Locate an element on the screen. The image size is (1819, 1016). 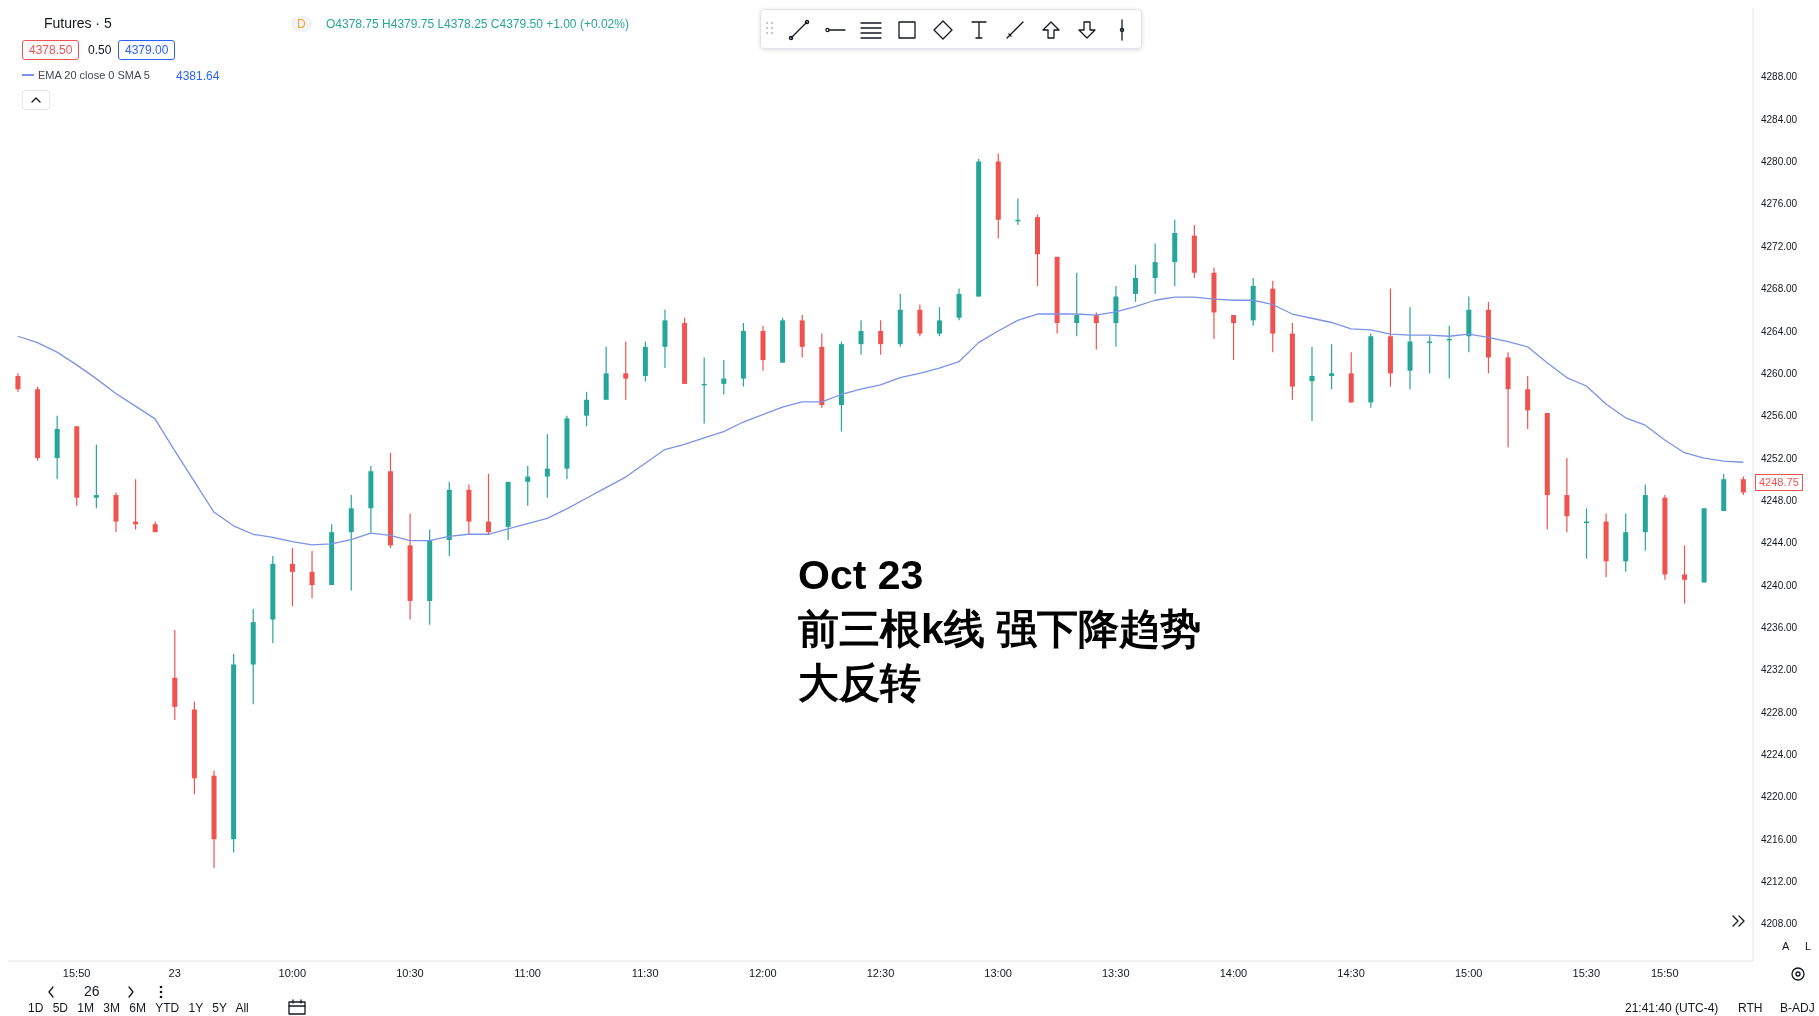
y-tick-label: 4272.00 is located at coordinates (1779, 246).